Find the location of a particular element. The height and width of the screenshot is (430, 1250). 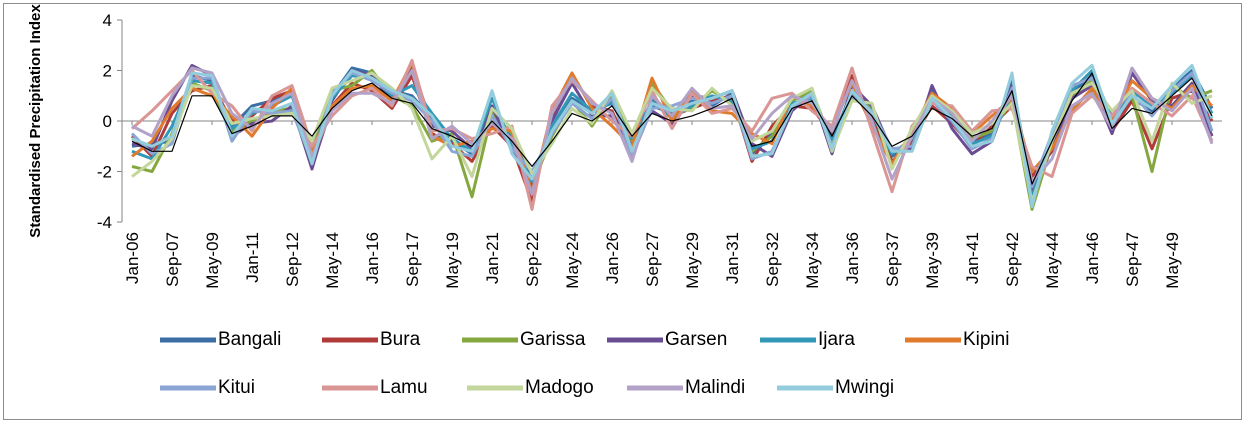

x-tick-label: Sep-27 is located at coordinates (652, 259).